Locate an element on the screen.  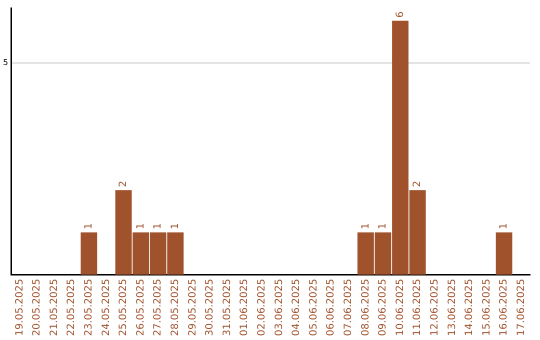
x-tick-label: 14.06.2025 is located at coordinates (470, 307).